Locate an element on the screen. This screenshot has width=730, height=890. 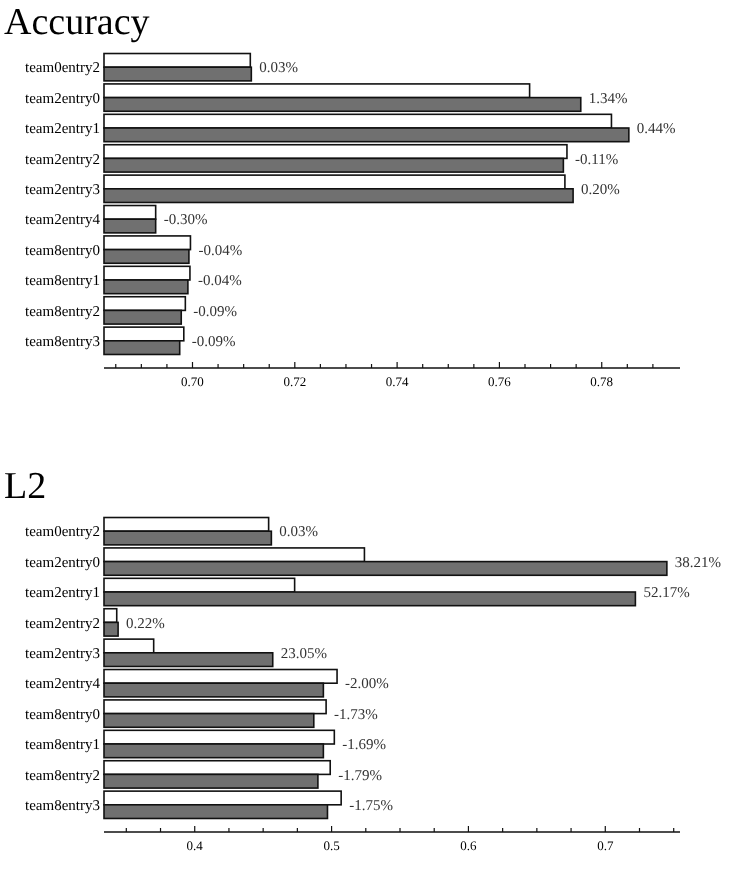
chart-title: Accuracy is located at coordinates (77, 23).